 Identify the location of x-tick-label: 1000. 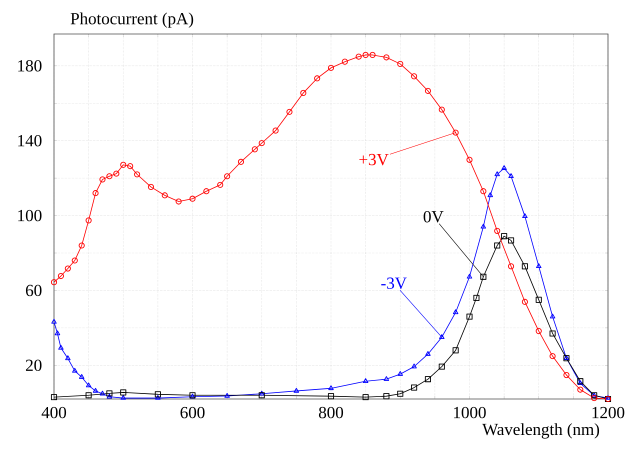
(470, 412).